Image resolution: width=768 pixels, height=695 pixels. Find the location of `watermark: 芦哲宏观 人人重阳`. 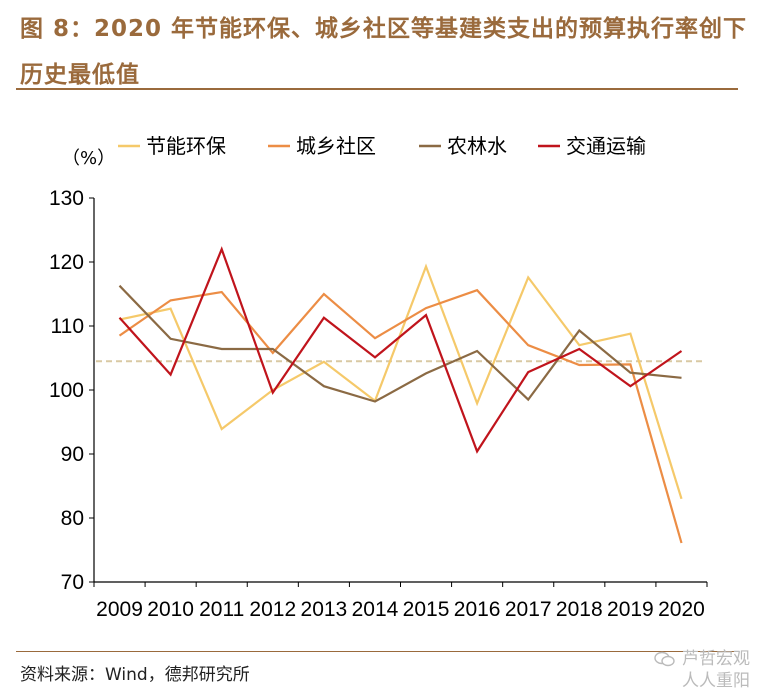

watermark: 芦哲宏观 人人重阳 is located at coordinates (702, 670).